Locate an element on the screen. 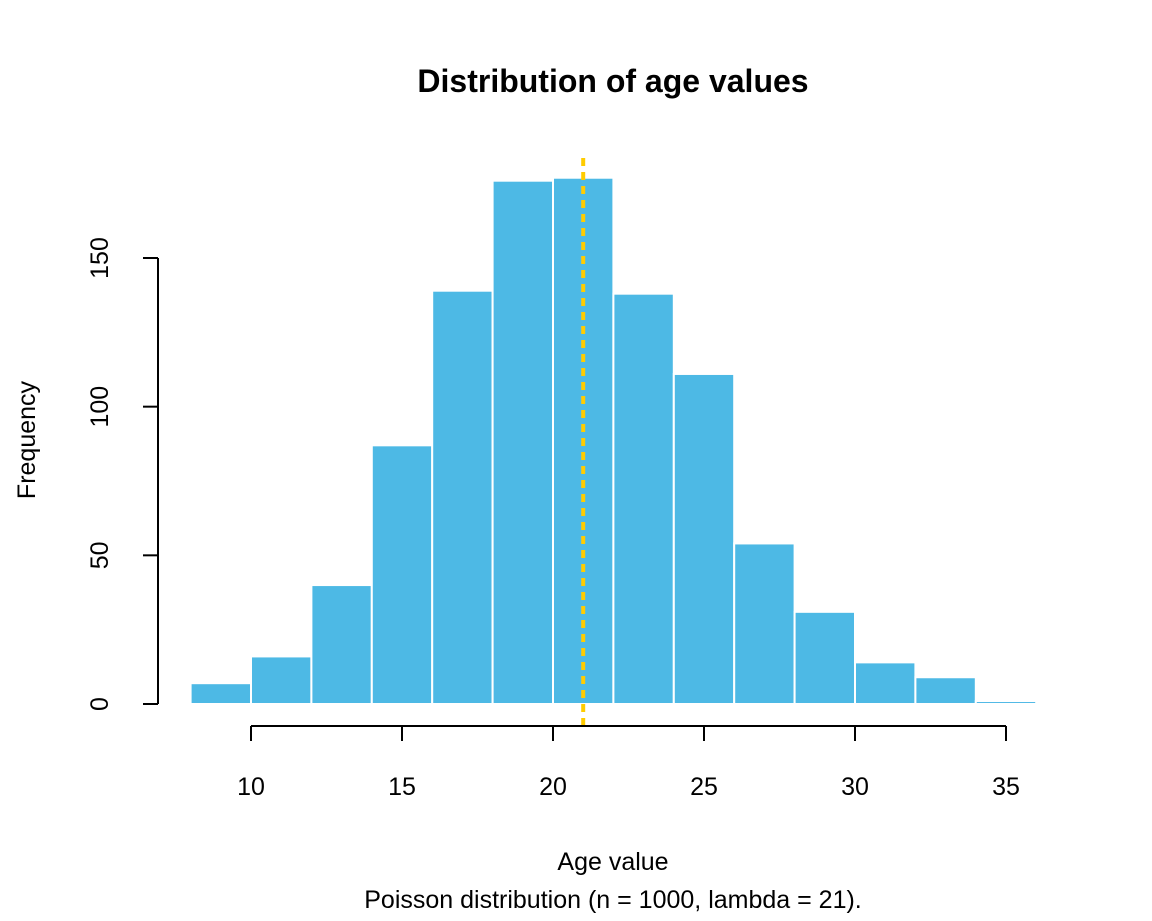 Image resolution: width=1152 pixels, height=921 pixels. x-tick-label: 20 is located at coordinates (553, 787).